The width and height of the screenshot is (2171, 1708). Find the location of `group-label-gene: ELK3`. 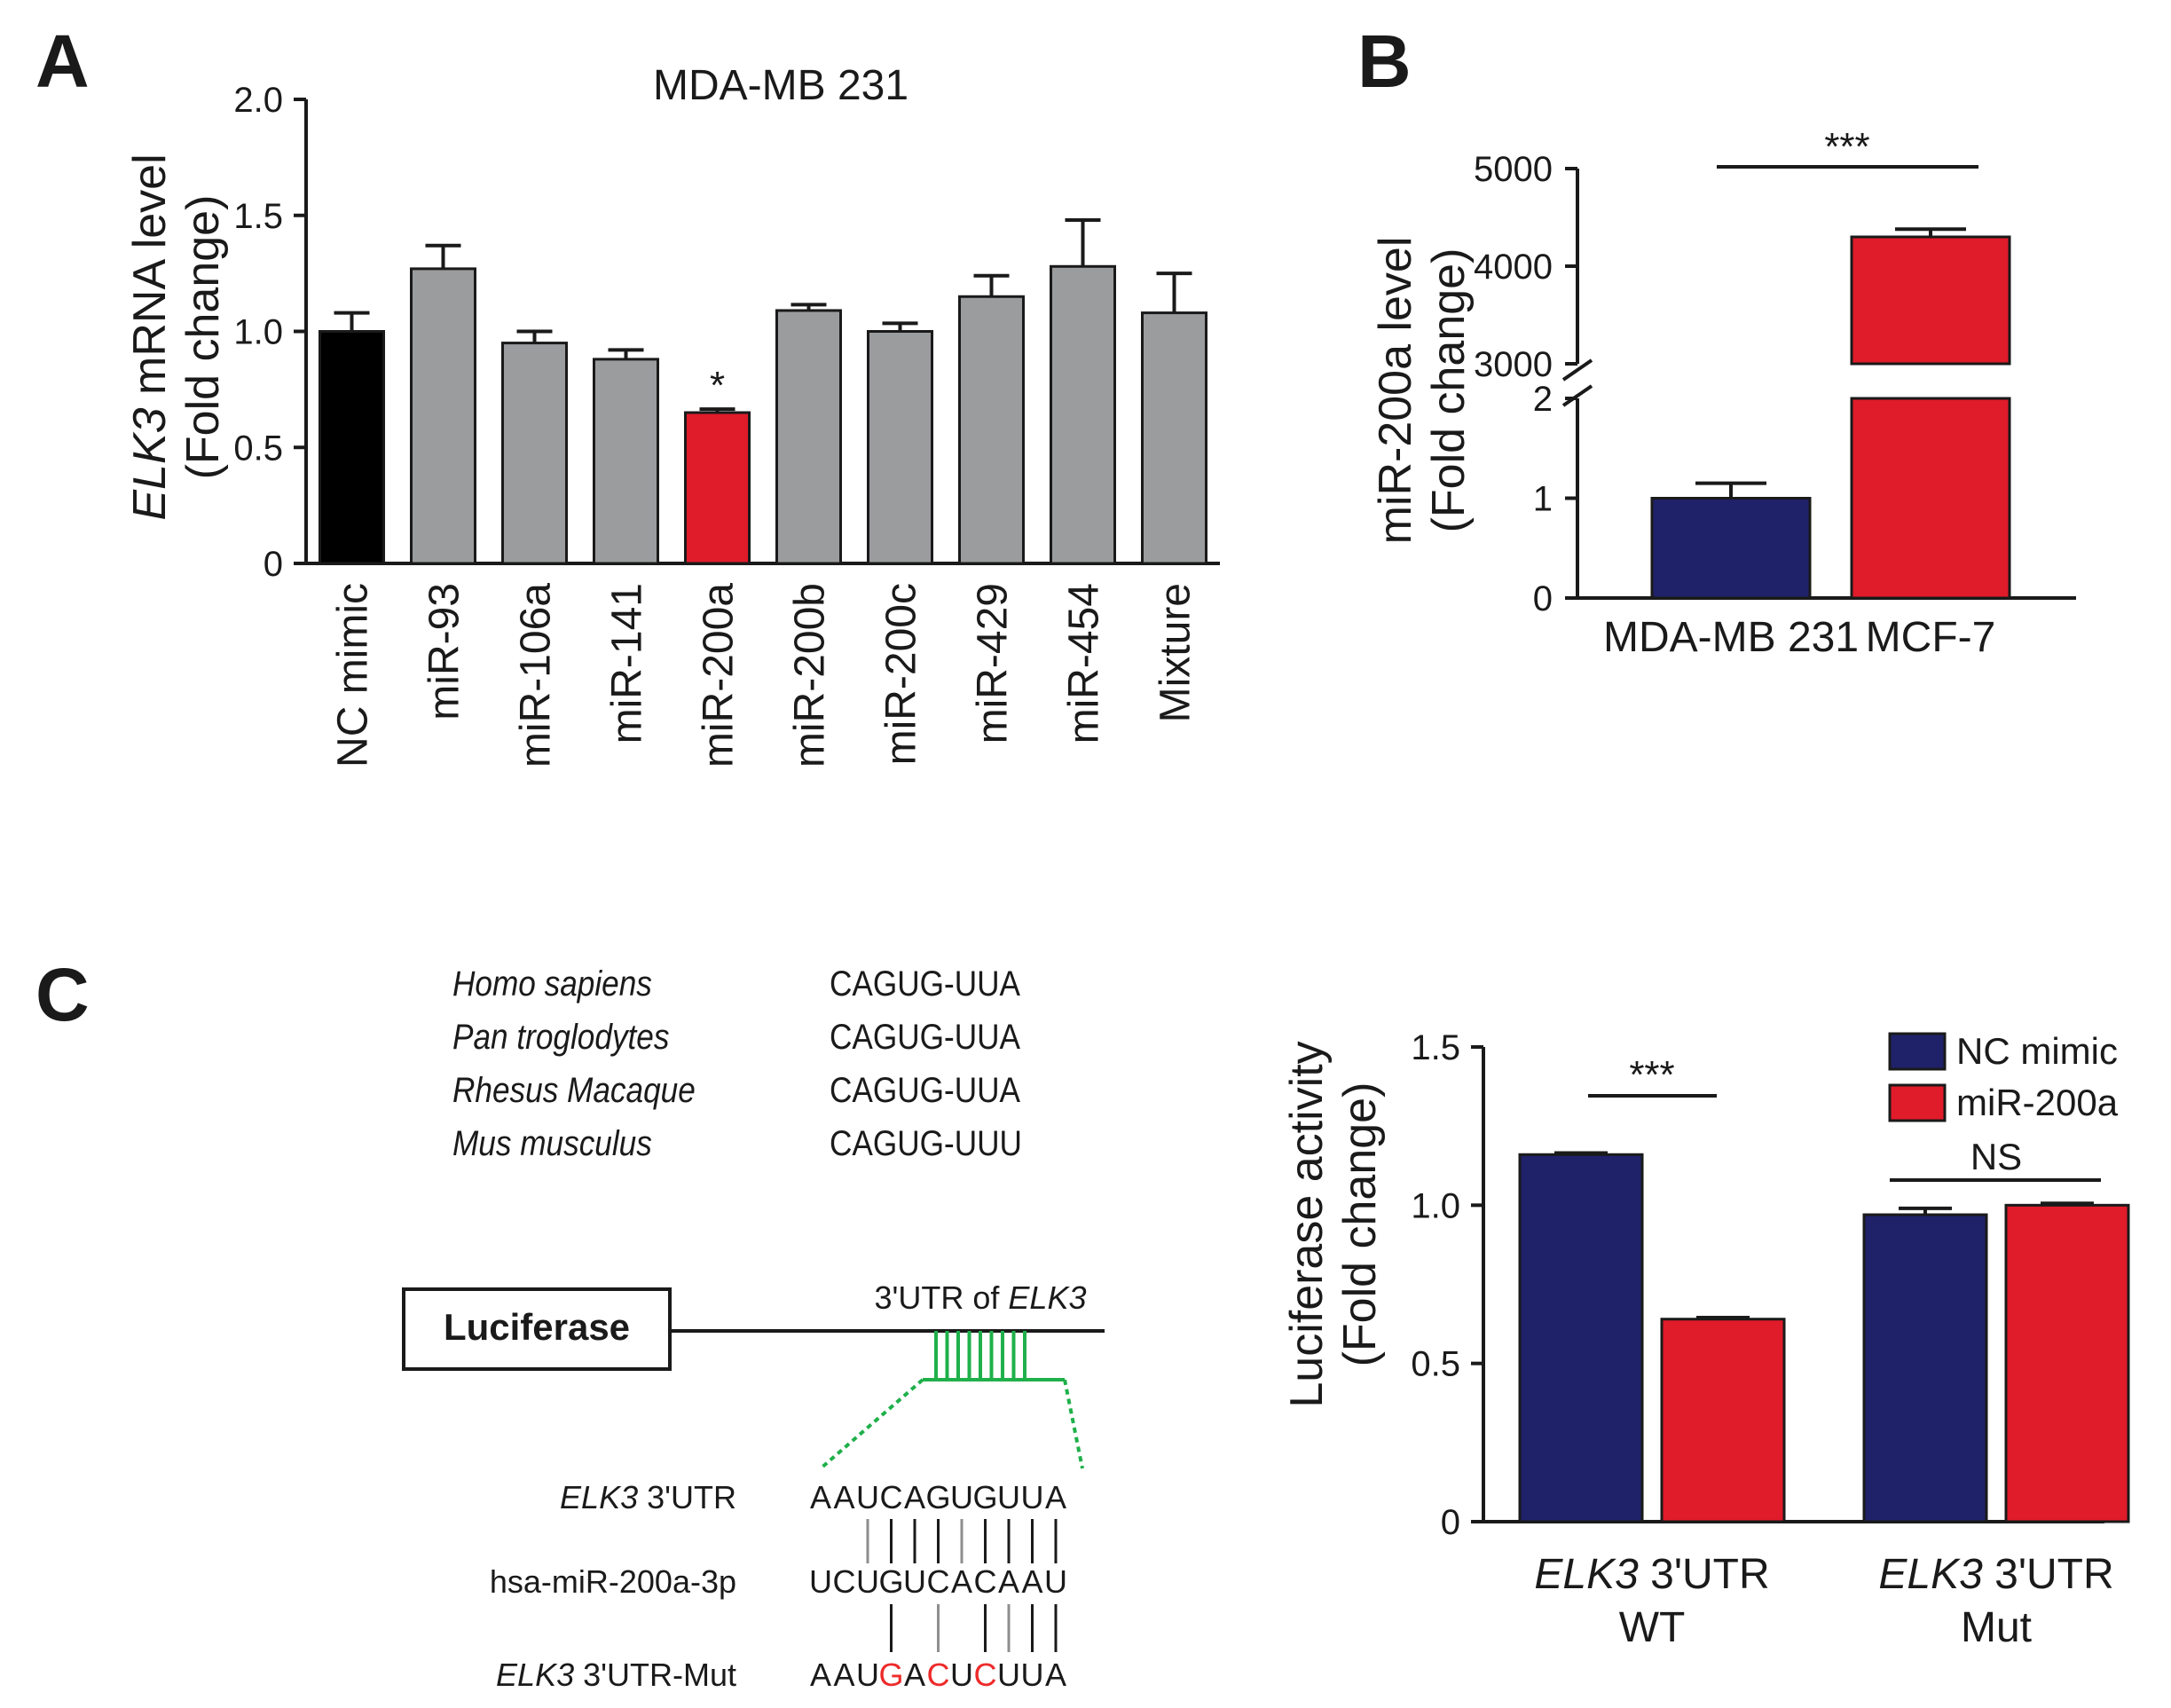

group-label-gene: ELK3 is located at coordinates (1587, 1574).